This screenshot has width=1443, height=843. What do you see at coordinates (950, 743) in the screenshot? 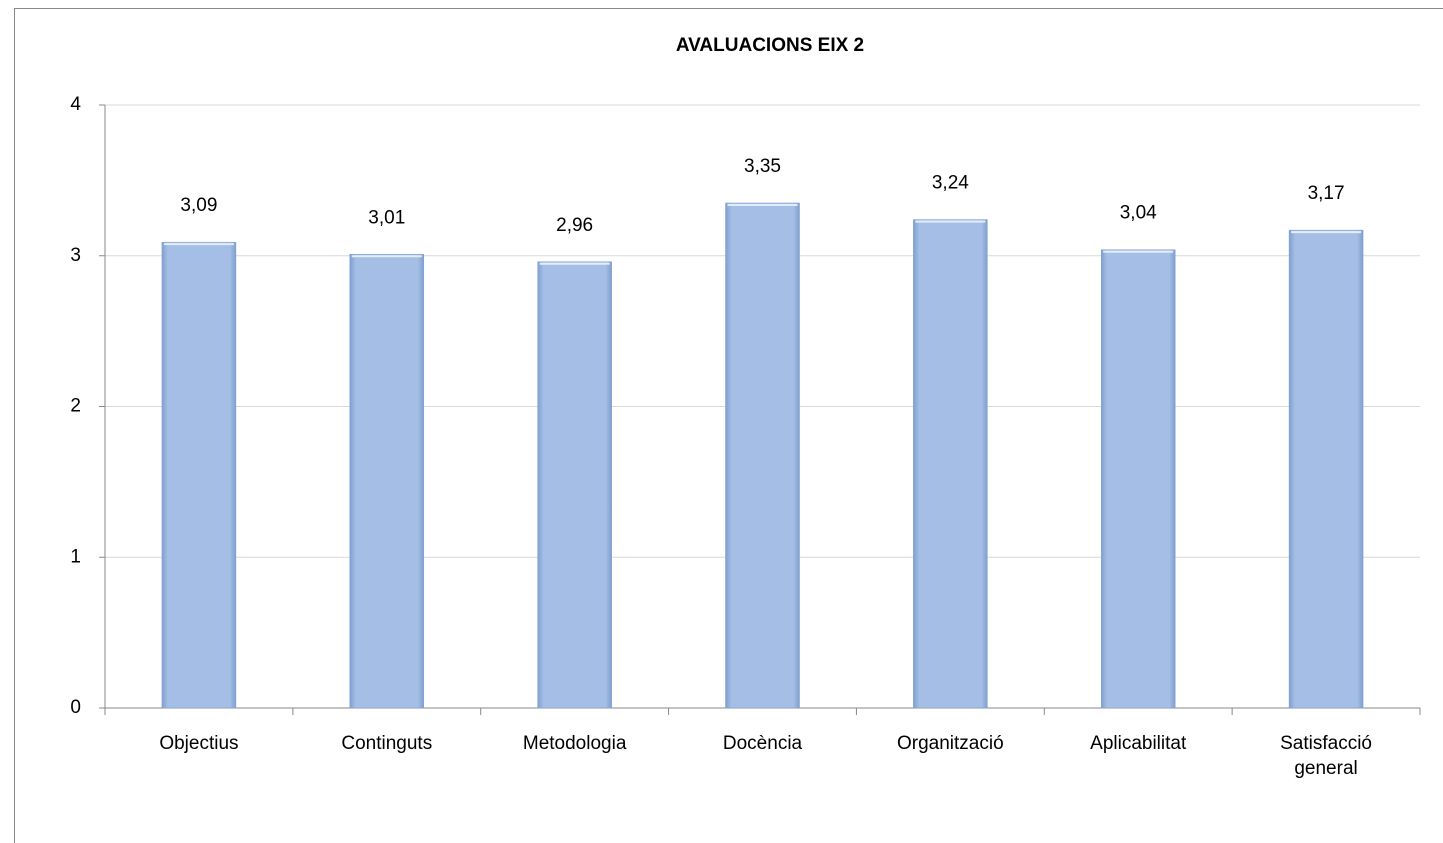
I see `x-tick-label: Organització` at bounding box center [950, 743].